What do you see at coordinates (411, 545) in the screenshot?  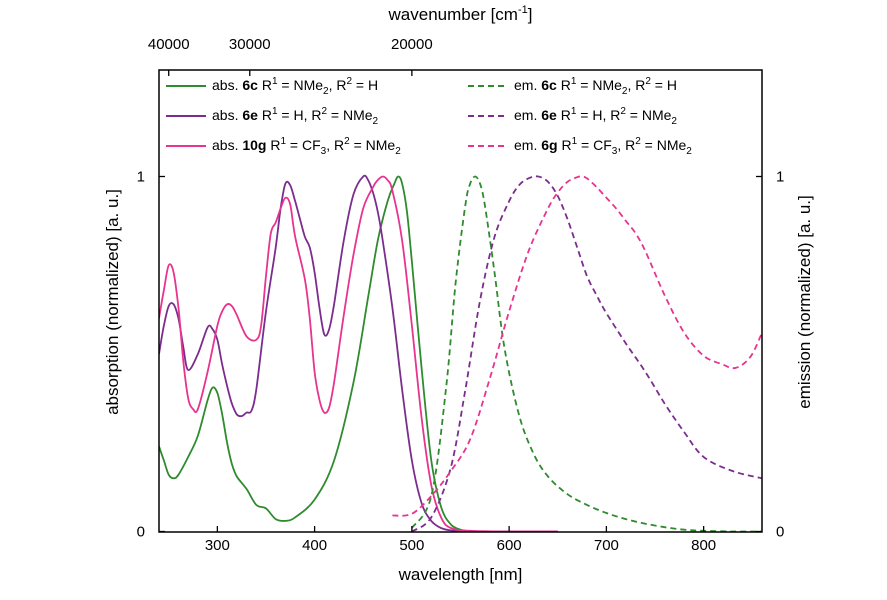 I see `x-tick-label: 500` at bounding box center [411, 545].